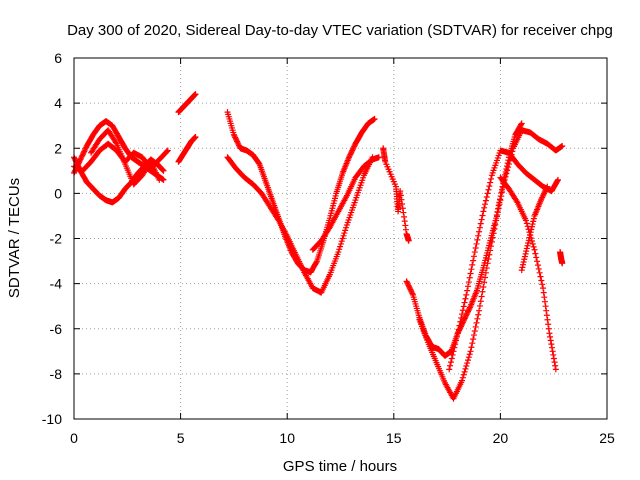 The width and height of the screenshot is (640, 480). Describe the element at coordinates (58, 103) in the screenshot. I see `y-tick-label: 4` at that location.